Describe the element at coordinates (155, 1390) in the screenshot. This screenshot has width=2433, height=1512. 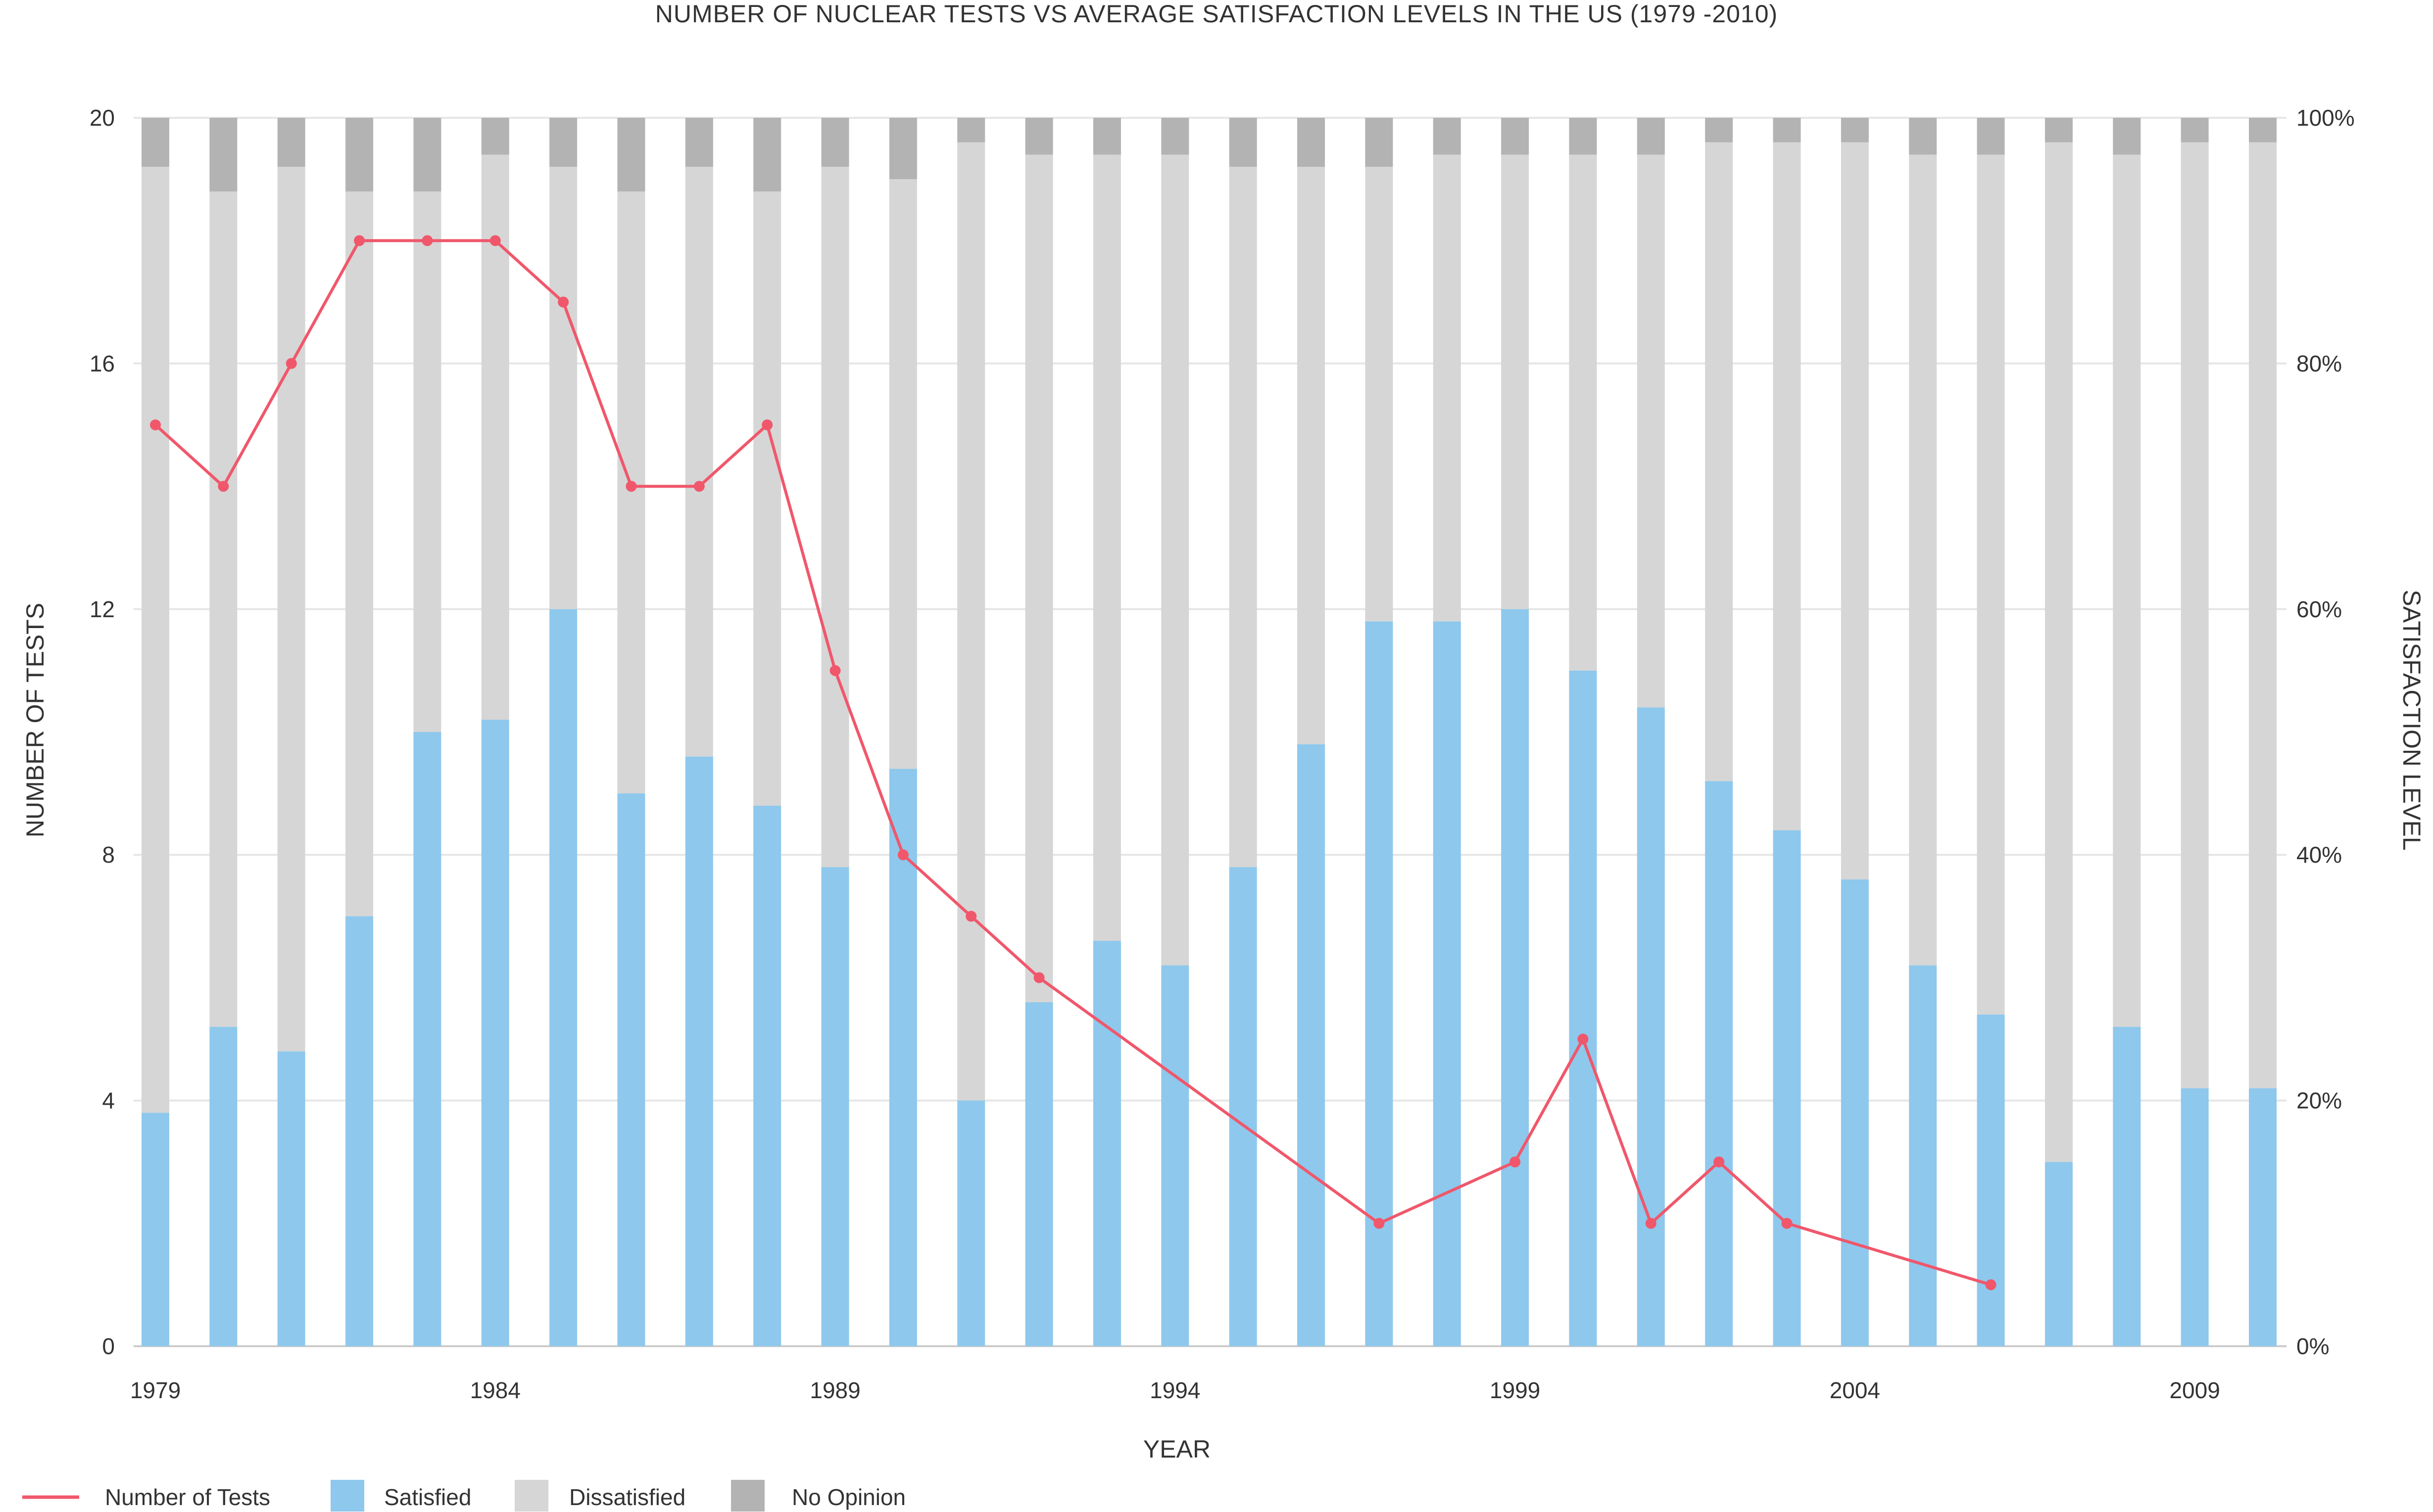
I see `x-tick-label: 1979` at that location.